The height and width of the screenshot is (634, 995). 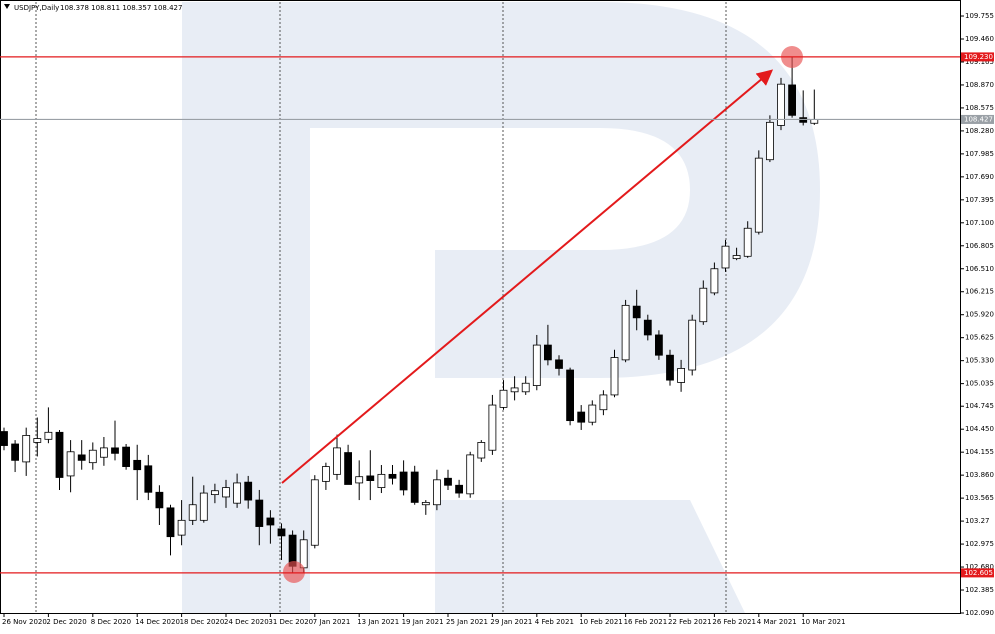 I want to click on x-tick-label: 29 Jan 2021, so click(x=511, y=622).